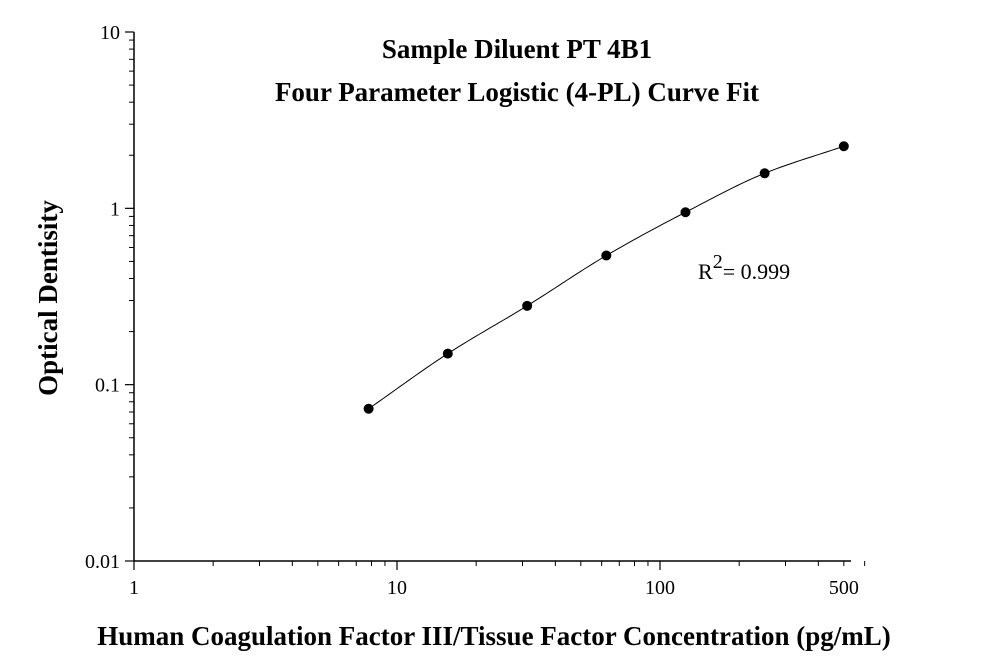  Describe the element at coordinates (110, 33) in the screenshot. I see `y-tick-label: 10` at that location.